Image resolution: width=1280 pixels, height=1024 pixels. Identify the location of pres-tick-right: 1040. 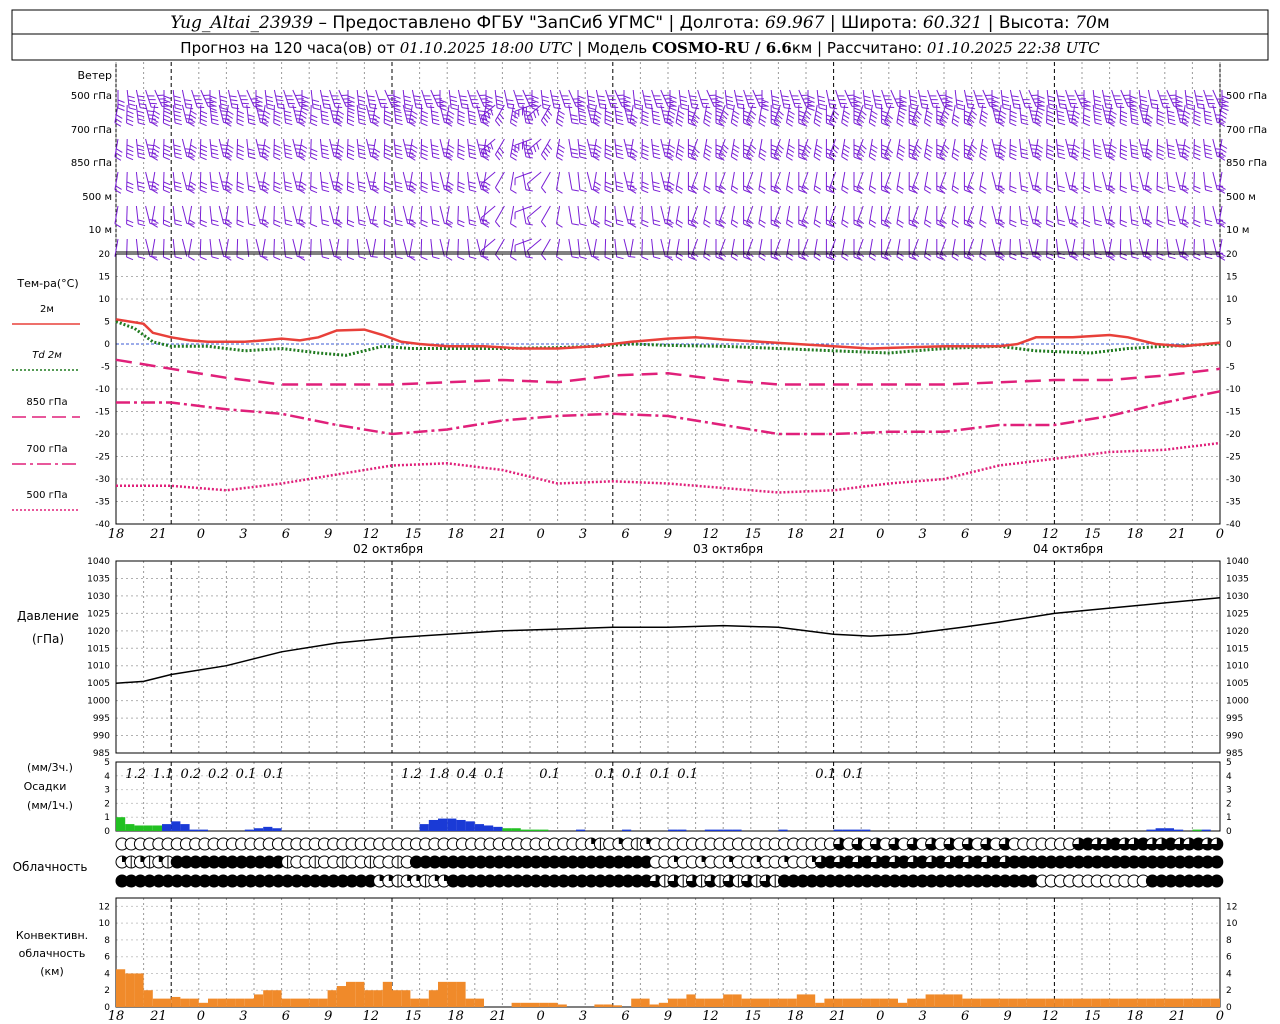
(1237, 562).